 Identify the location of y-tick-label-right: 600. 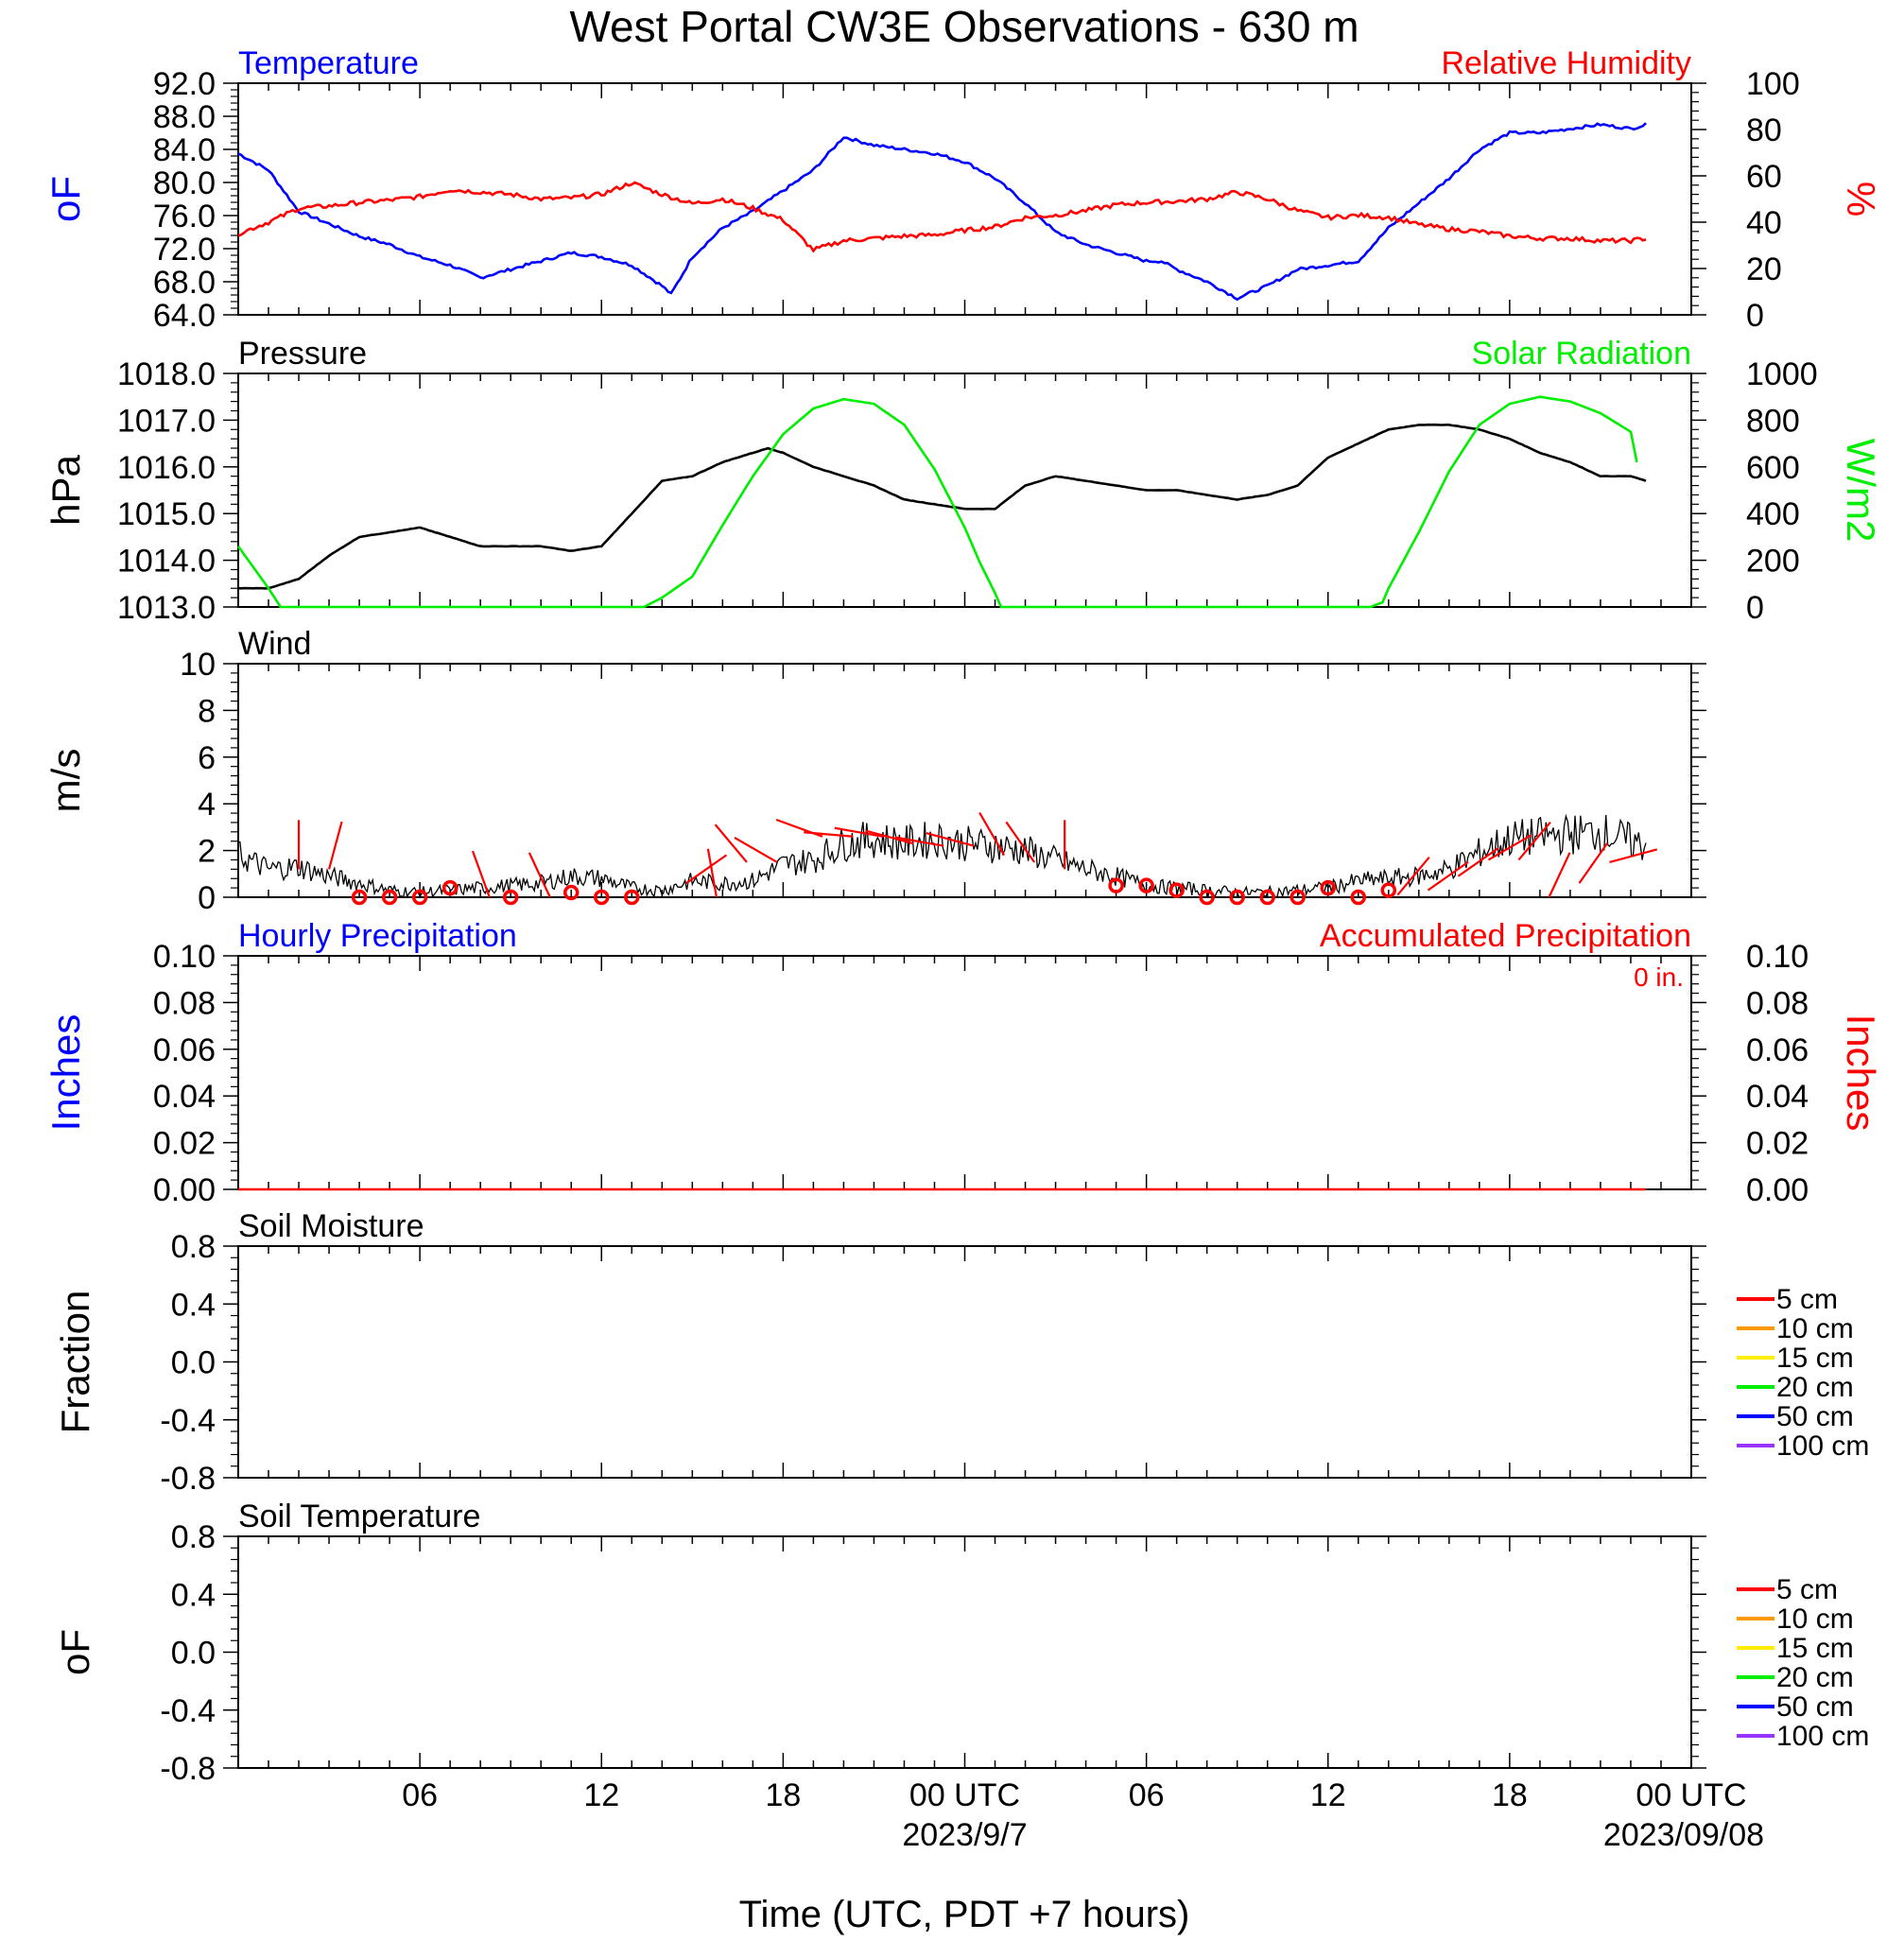
(1773, 468).